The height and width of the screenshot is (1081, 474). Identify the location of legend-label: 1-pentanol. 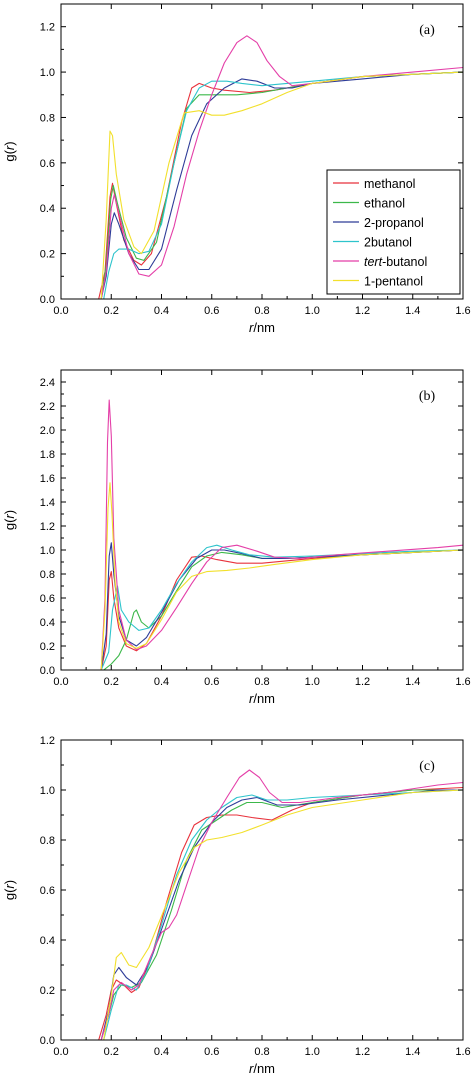
(393, 282).